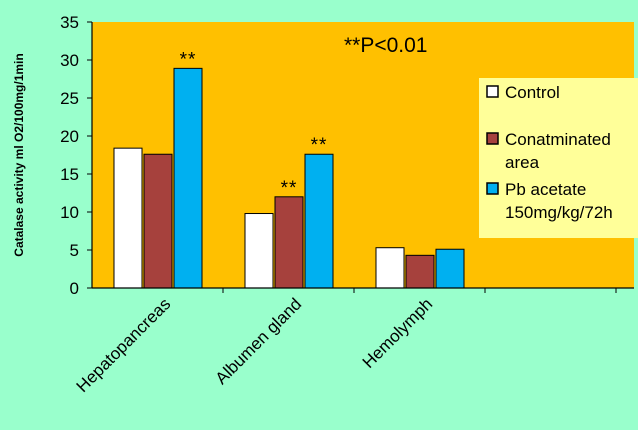 This screenshot has height=430, width=638. What do you see at coordinates (559, 201) in the screenshot?
I see `legend-label: Pb acetate 150mg/kg/72h` at bounding box center [559, 201].